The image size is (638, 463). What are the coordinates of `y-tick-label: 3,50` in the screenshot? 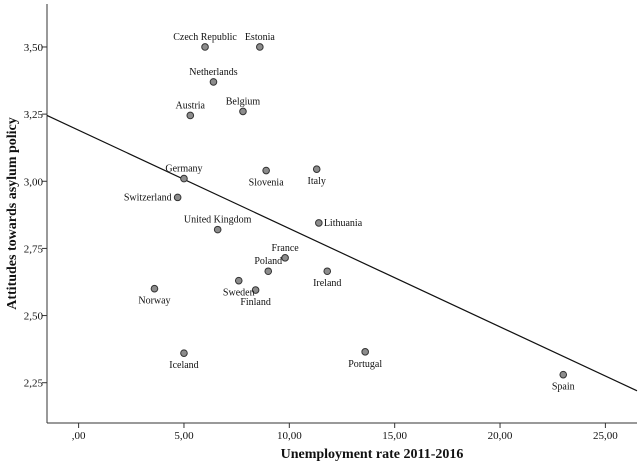 It's located at (34, 48).